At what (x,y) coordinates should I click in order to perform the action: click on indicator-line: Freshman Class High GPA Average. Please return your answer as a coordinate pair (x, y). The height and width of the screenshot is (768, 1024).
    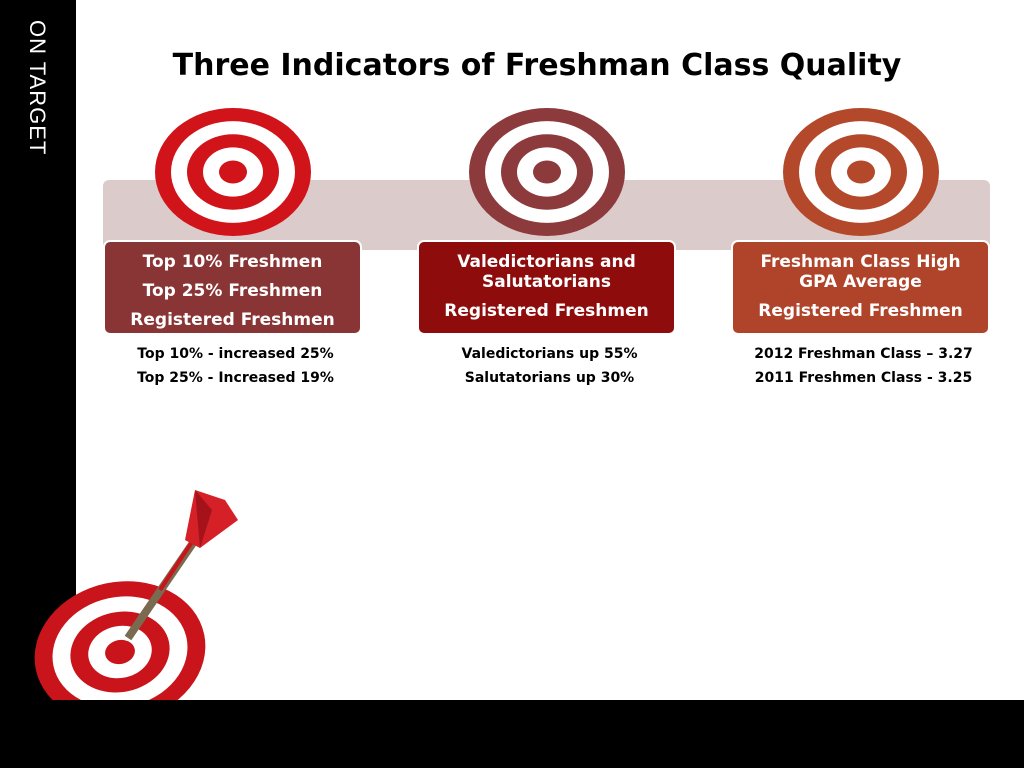
    Looking at the image, I should click on (860, 272).